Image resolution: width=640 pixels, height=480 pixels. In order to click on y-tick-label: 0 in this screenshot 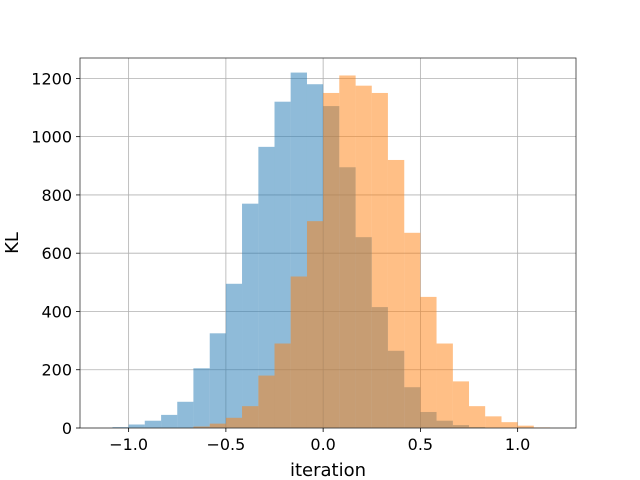, I will do `click(67, 428)`.